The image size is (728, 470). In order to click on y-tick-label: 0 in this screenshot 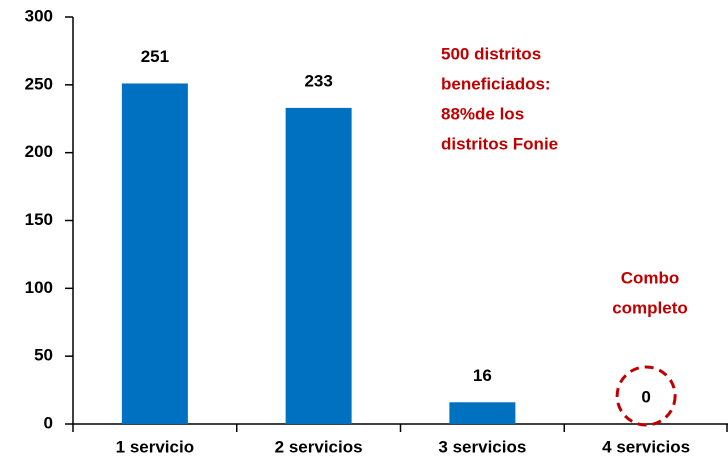, I will do `click(48, 422)`.